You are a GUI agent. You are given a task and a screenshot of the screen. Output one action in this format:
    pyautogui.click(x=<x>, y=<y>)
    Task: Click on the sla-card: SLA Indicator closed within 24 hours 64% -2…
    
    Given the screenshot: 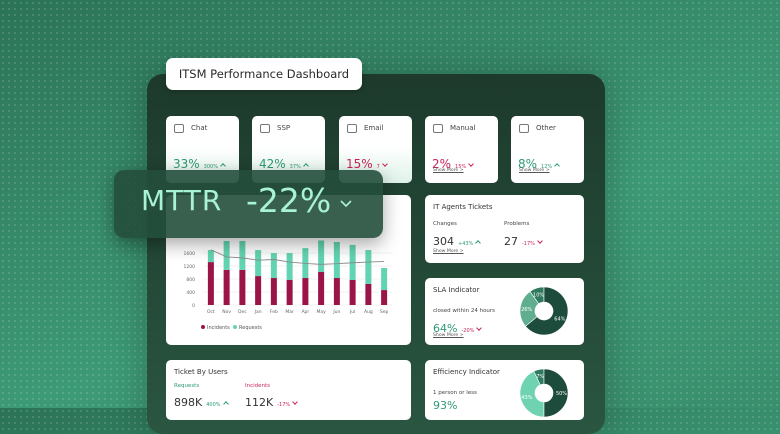 What is the action you would take?
    pyautogui.click(x=504, y=311)
    